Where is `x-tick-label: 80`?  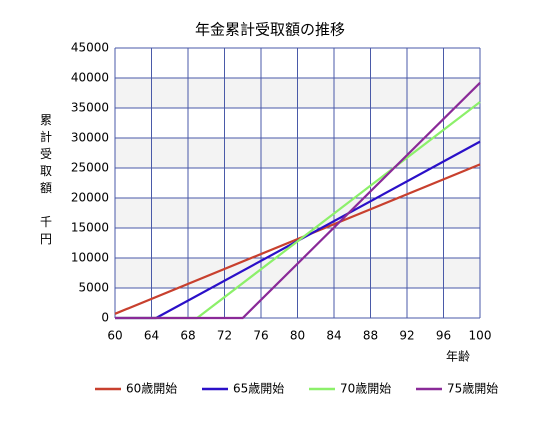
x-tick-label: 80 is located at coordinates (297, 336).